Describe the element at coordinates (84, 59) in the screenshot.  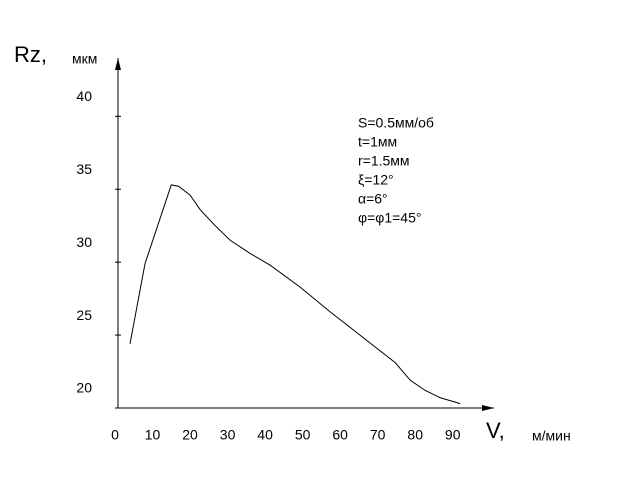
I see `y-axis-unit: мкм` at that location.